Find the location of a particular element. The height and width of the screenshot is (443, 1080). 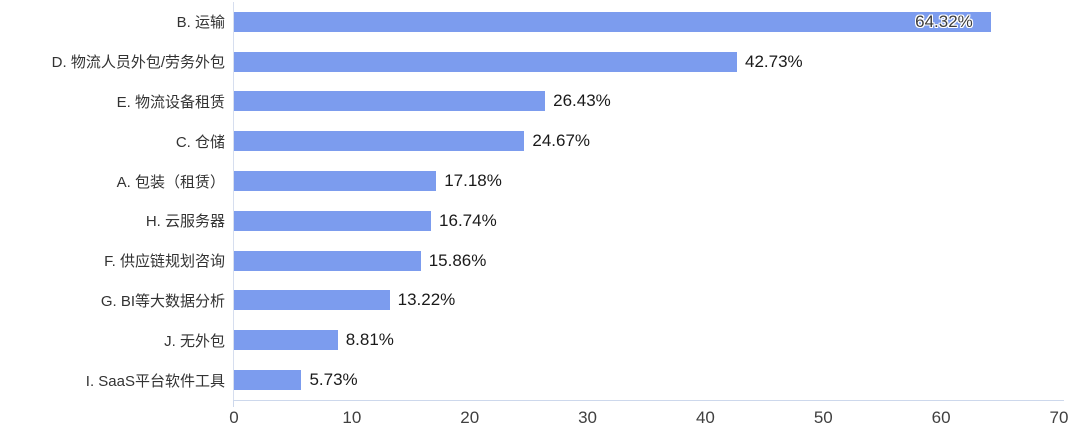

chart-row: G. BI等大数据分析 13.22% is located at coordinates (540, 300).